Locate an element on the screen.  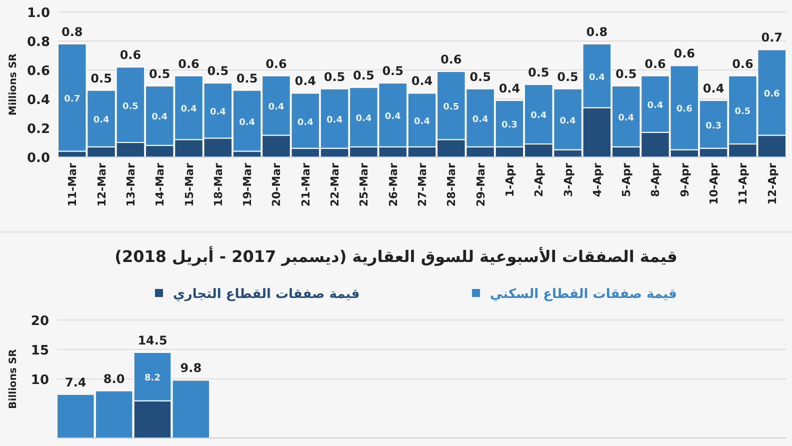
y-tick-label: 0.4 is located at coordinates (38, 100).